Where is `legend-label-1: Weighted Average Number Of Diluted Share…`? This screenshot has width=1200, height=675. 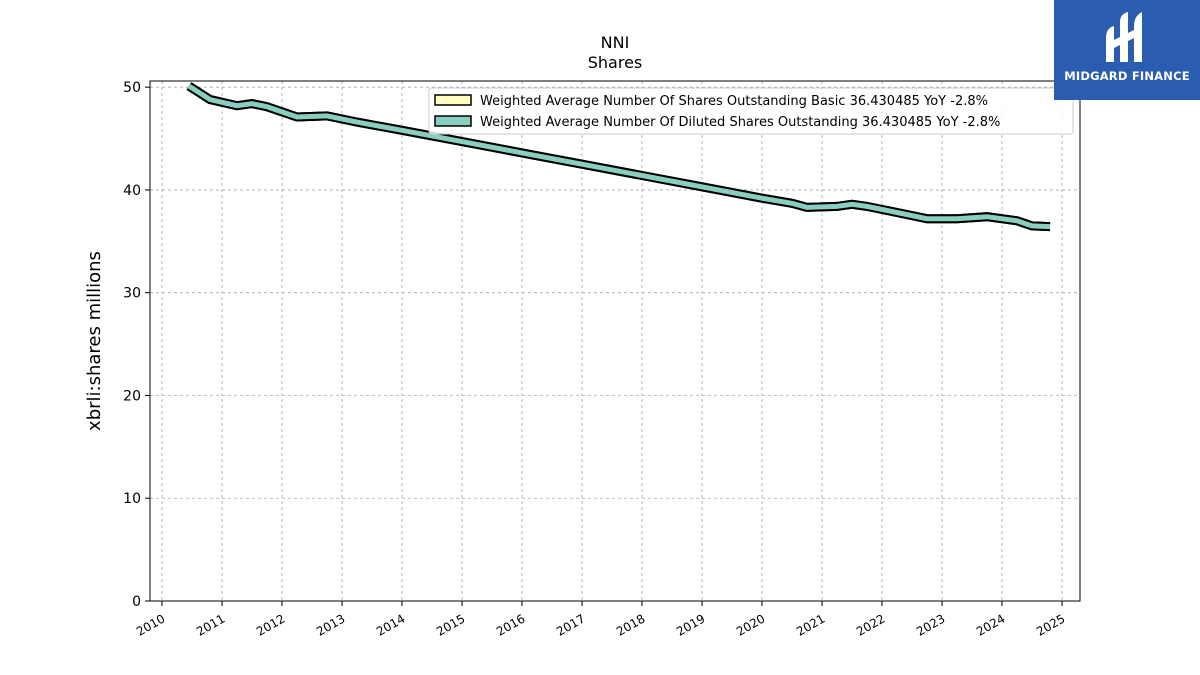 legend-label-1: Weighted Average Number Of Diluted Share… is located at coordinates (740, 122).